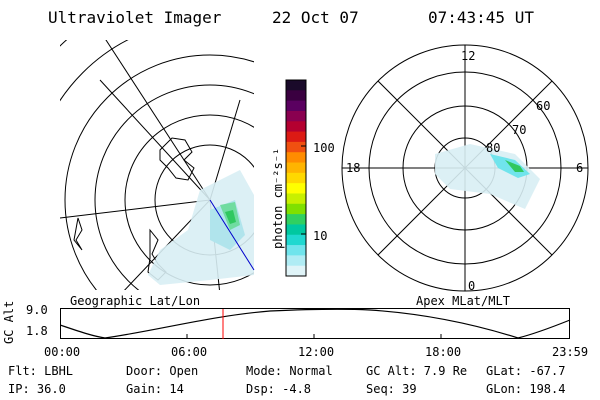  What do you see at coordinates (463, 301) in the screenshot?
I see `apex-label: Apex MLat/MLT` at bounding box center [463, 301].